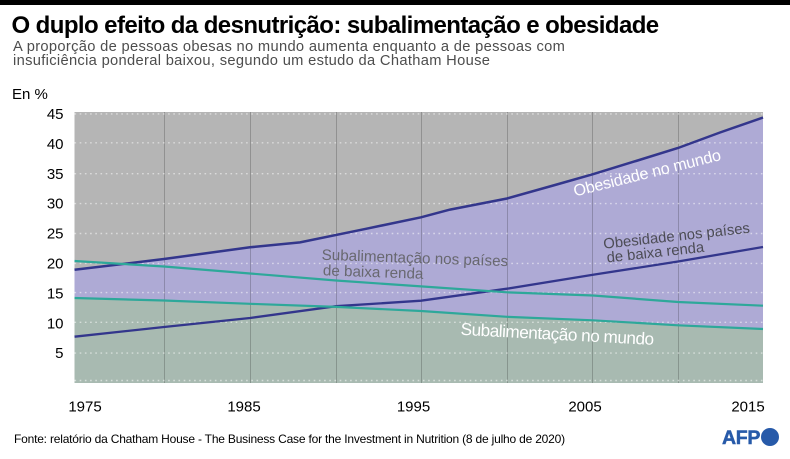 The height and width of the screenshot is (459, 790). What do you see at coordinates (55, 174) in the screenshot?
I see `svg-text: 35` at bounding box center [55, 174].